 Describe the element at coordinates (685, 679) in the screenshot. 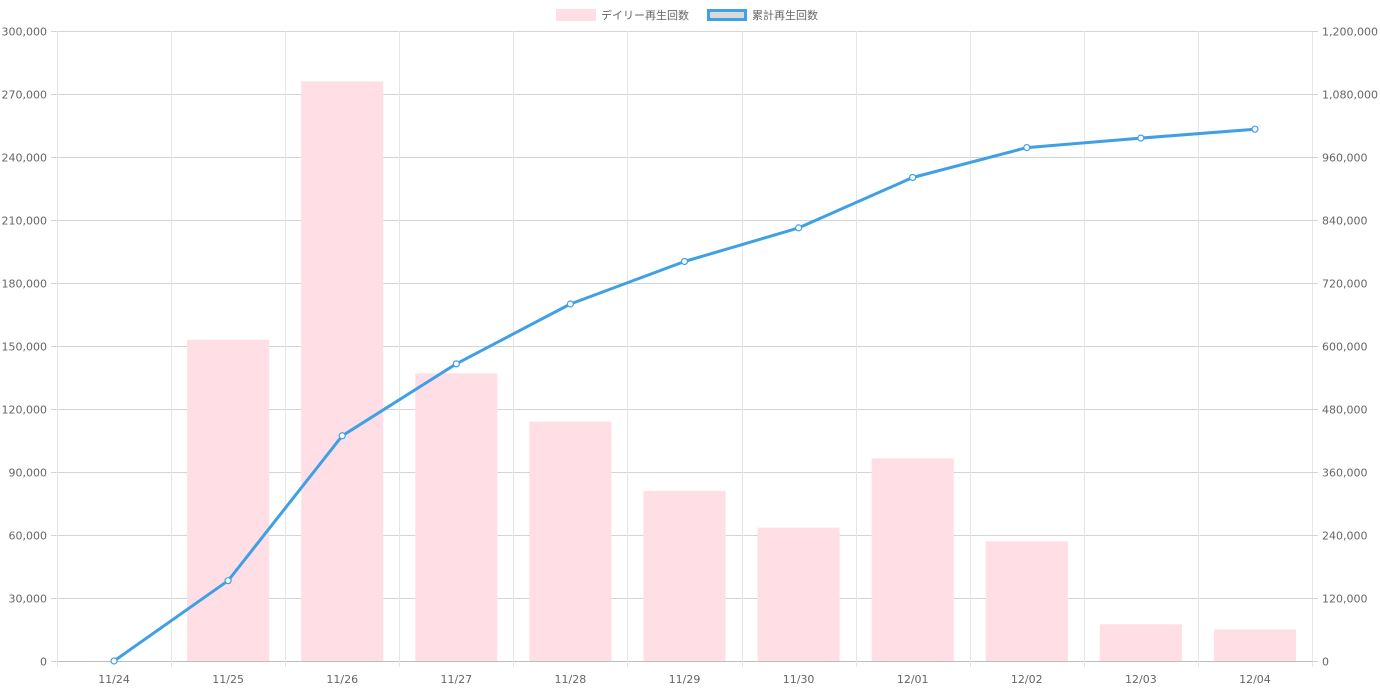

I see `x-tick-label: 11/29` at that location.